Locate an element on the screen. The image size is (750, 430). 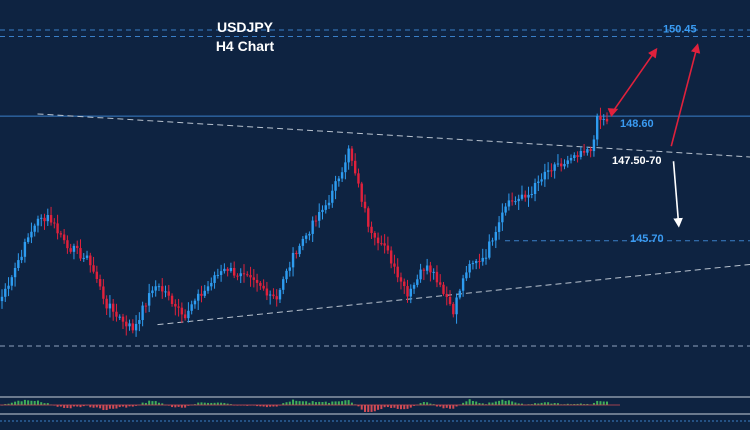
level-labels: 150.45 148.60 147.50-70 145.70 is located at coordinates (654, 134).